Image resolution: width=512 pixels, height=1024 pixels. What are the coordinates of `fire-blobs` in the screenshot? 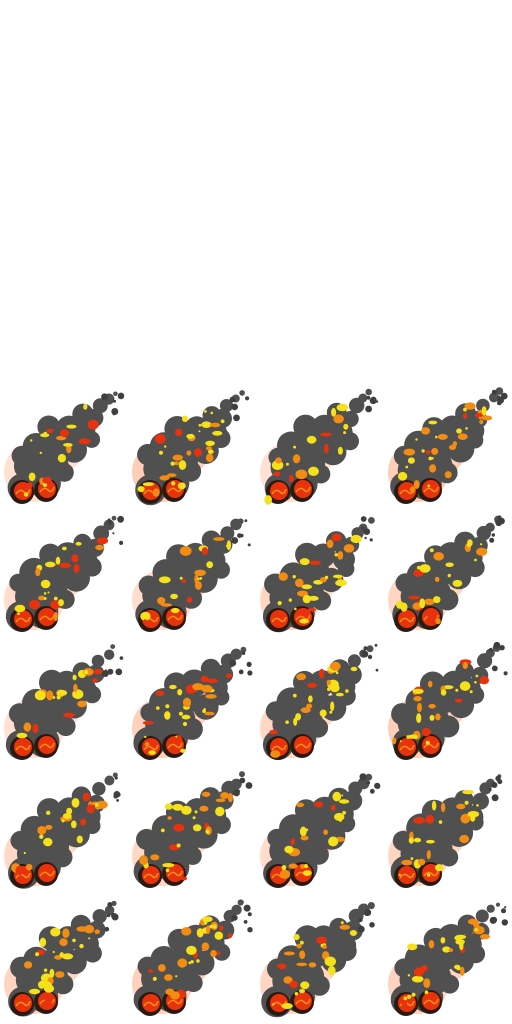 It's located at (446, 962).